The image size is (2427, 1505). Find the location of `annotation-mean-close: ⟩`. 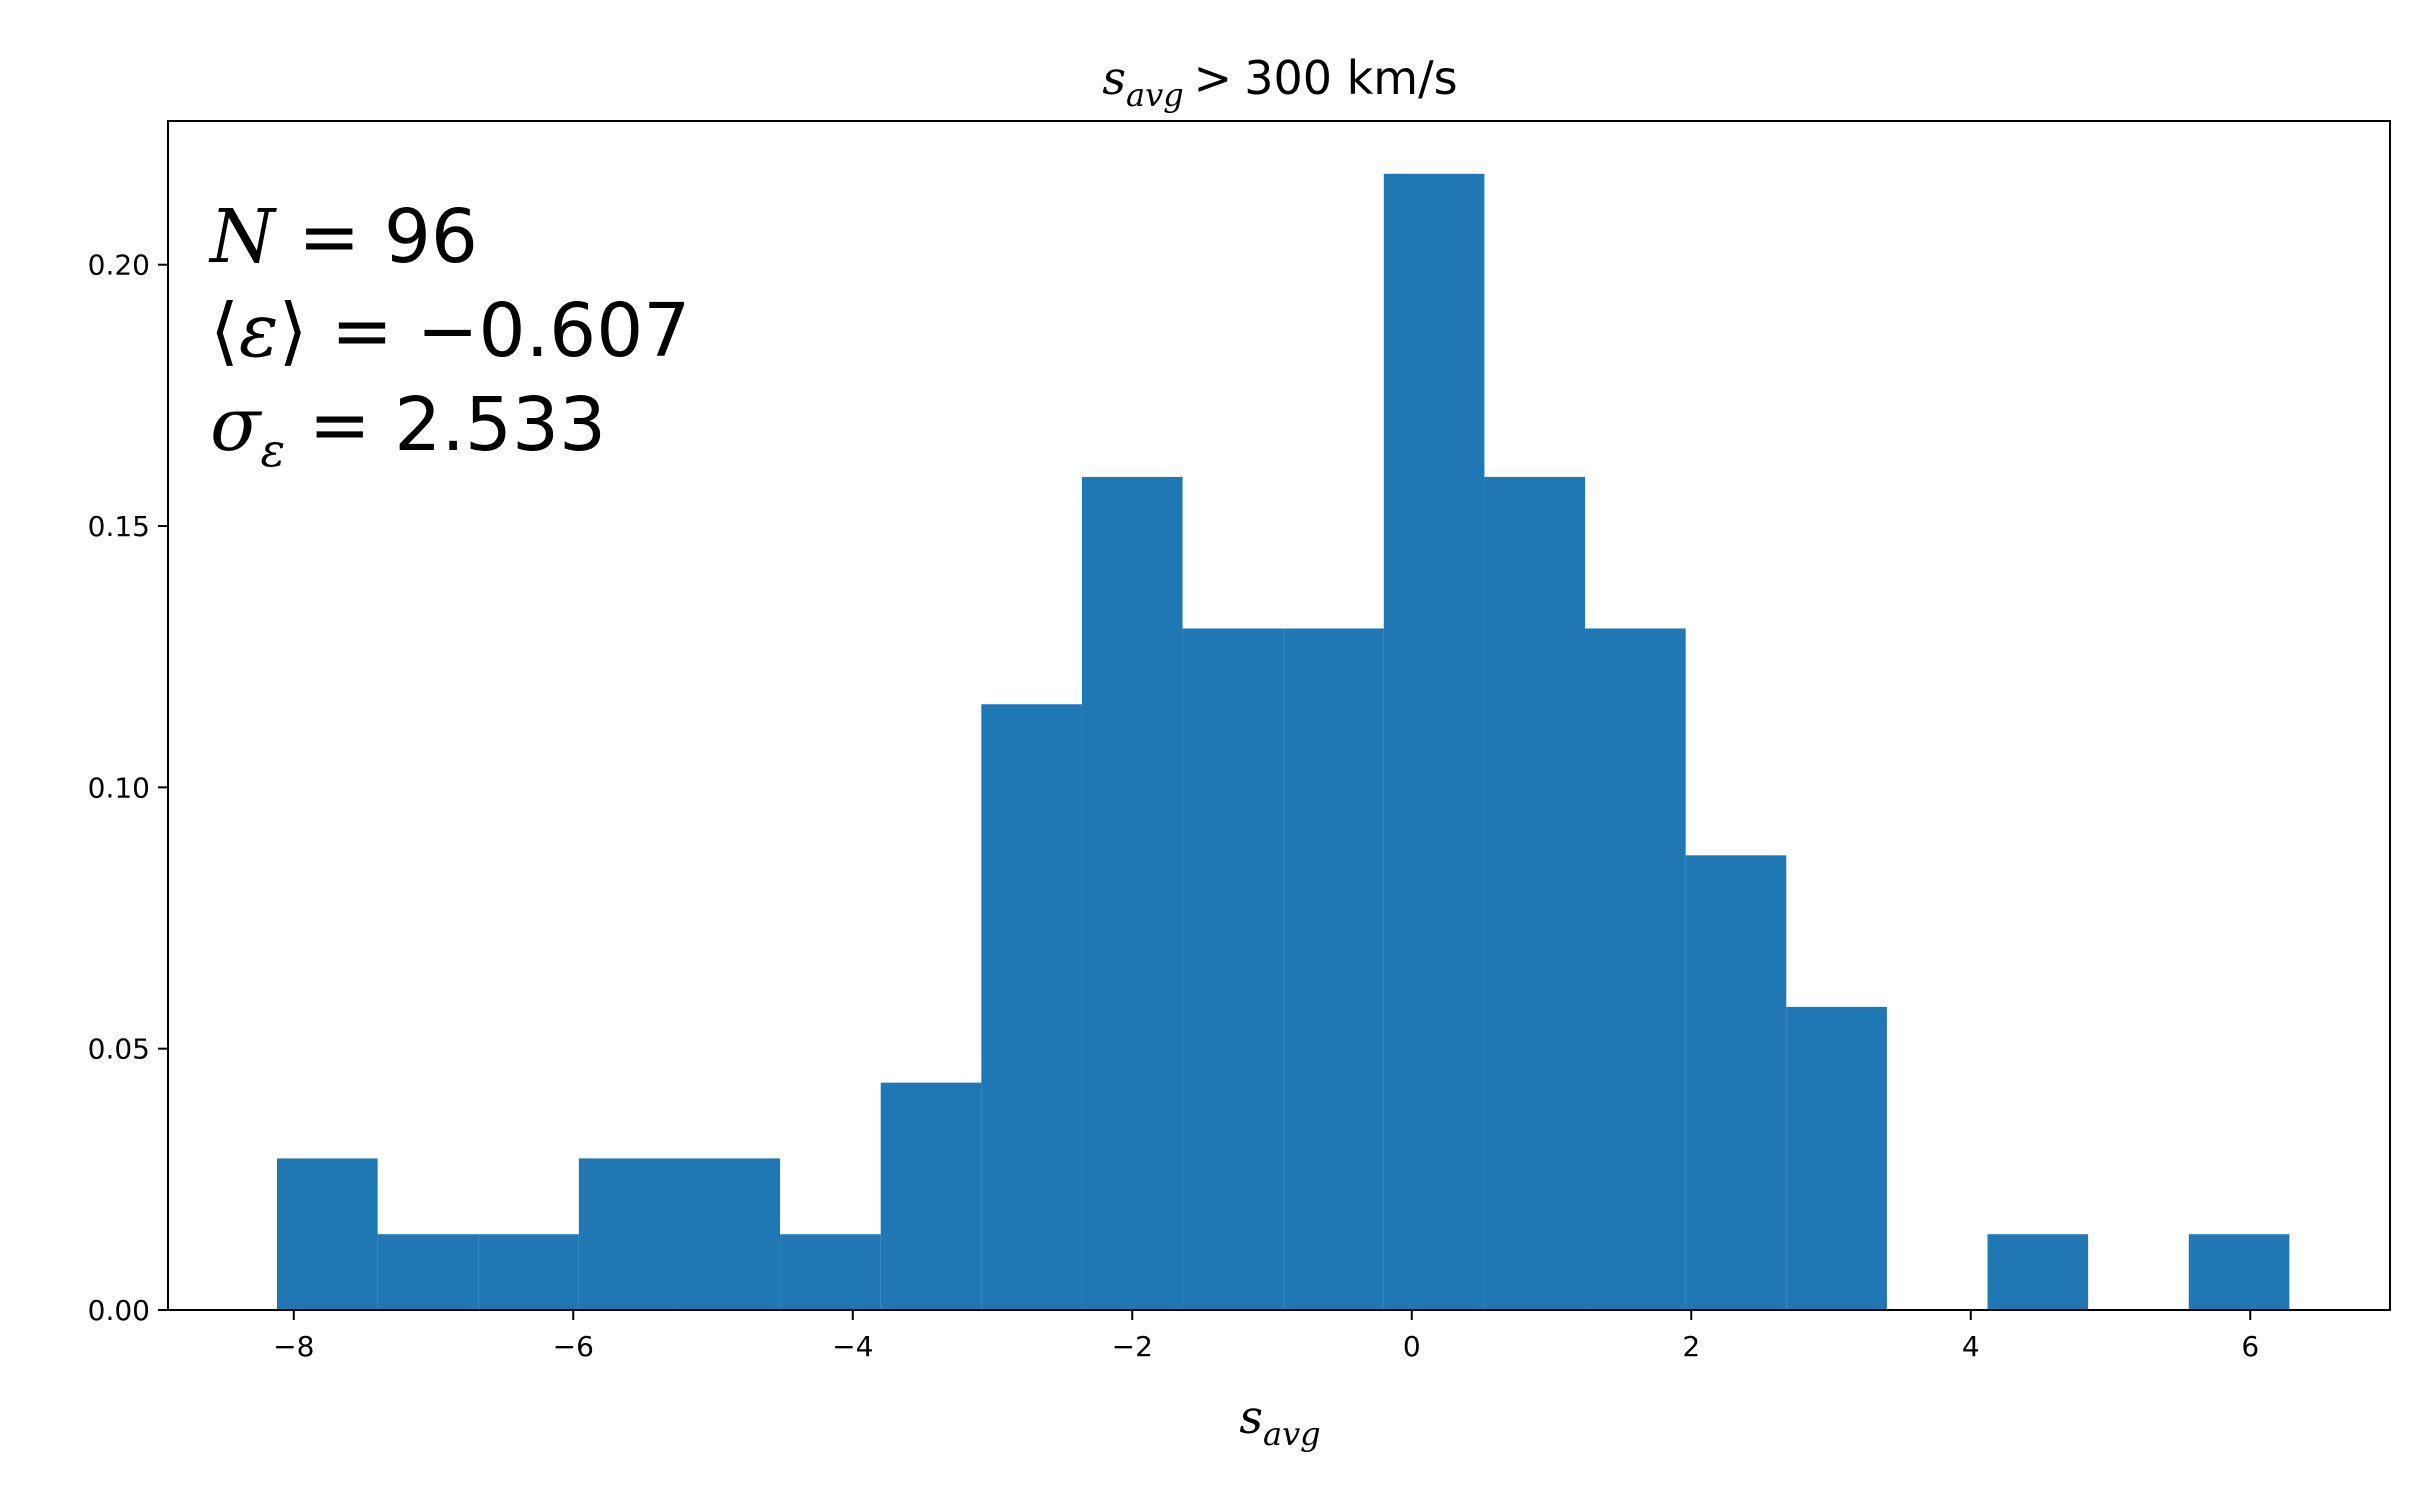

annotation-mean-close: ⟩ is located at coordinates (293, 331).